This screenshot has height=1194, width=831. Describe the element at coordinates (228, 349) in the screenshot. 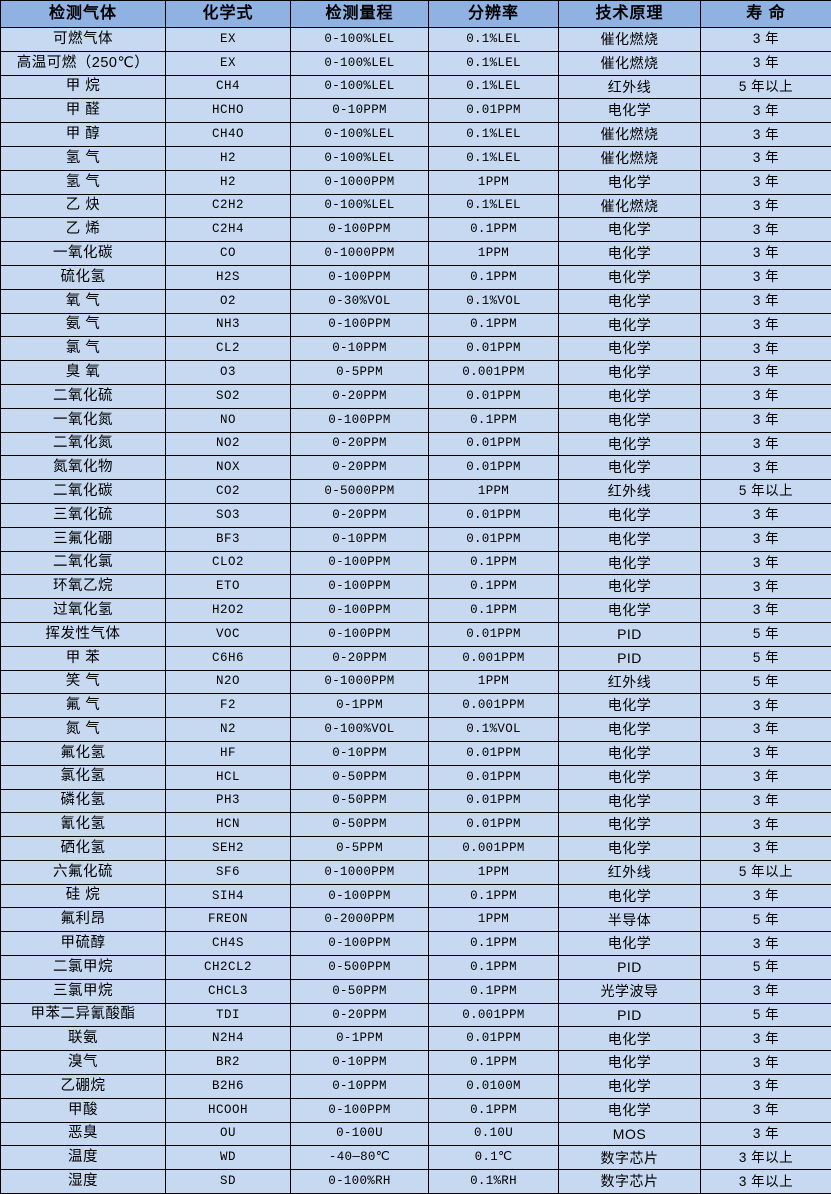

I see `cell-formula: CL2` at that location.